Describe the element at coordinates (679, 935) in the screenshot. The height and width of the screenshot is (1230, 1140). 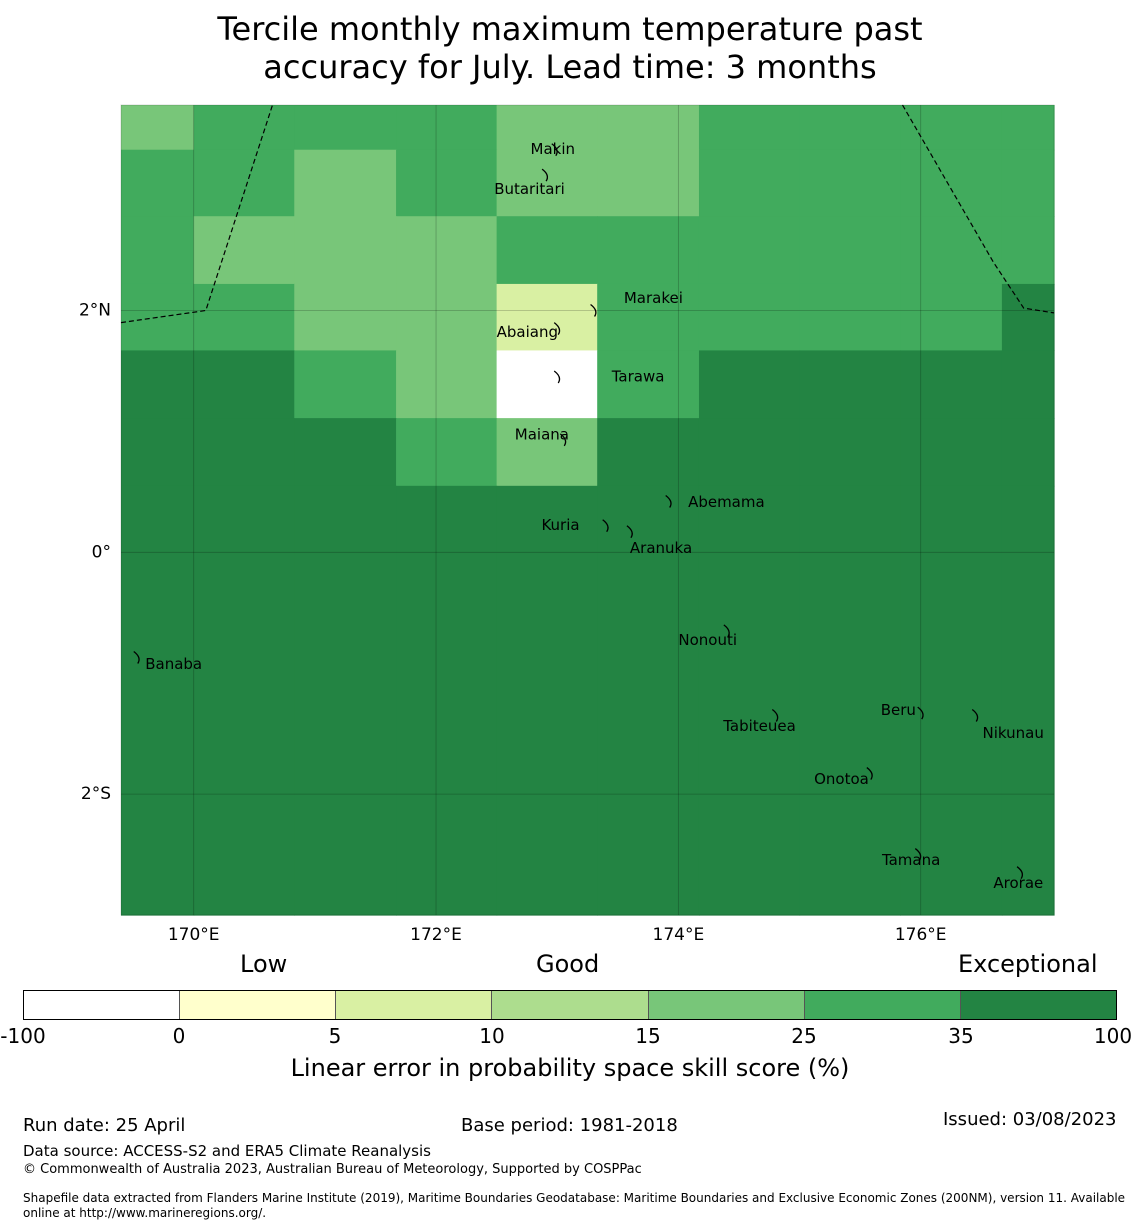
I see `longitude-tick-label: 174°E` at that location.